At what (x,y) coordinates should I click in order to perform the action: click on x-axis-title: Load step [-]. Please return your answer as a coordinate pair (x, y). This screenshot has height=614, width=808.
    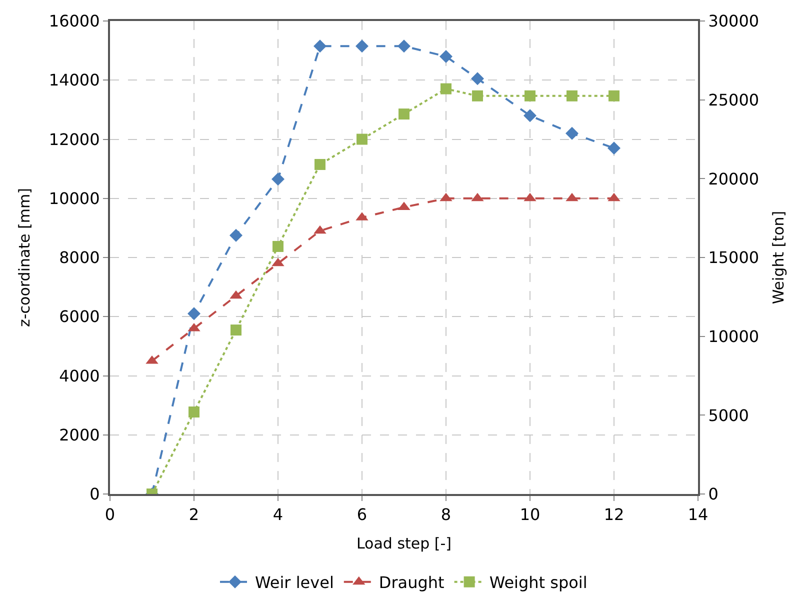
    Looking at the image, I should click on (404, 543).